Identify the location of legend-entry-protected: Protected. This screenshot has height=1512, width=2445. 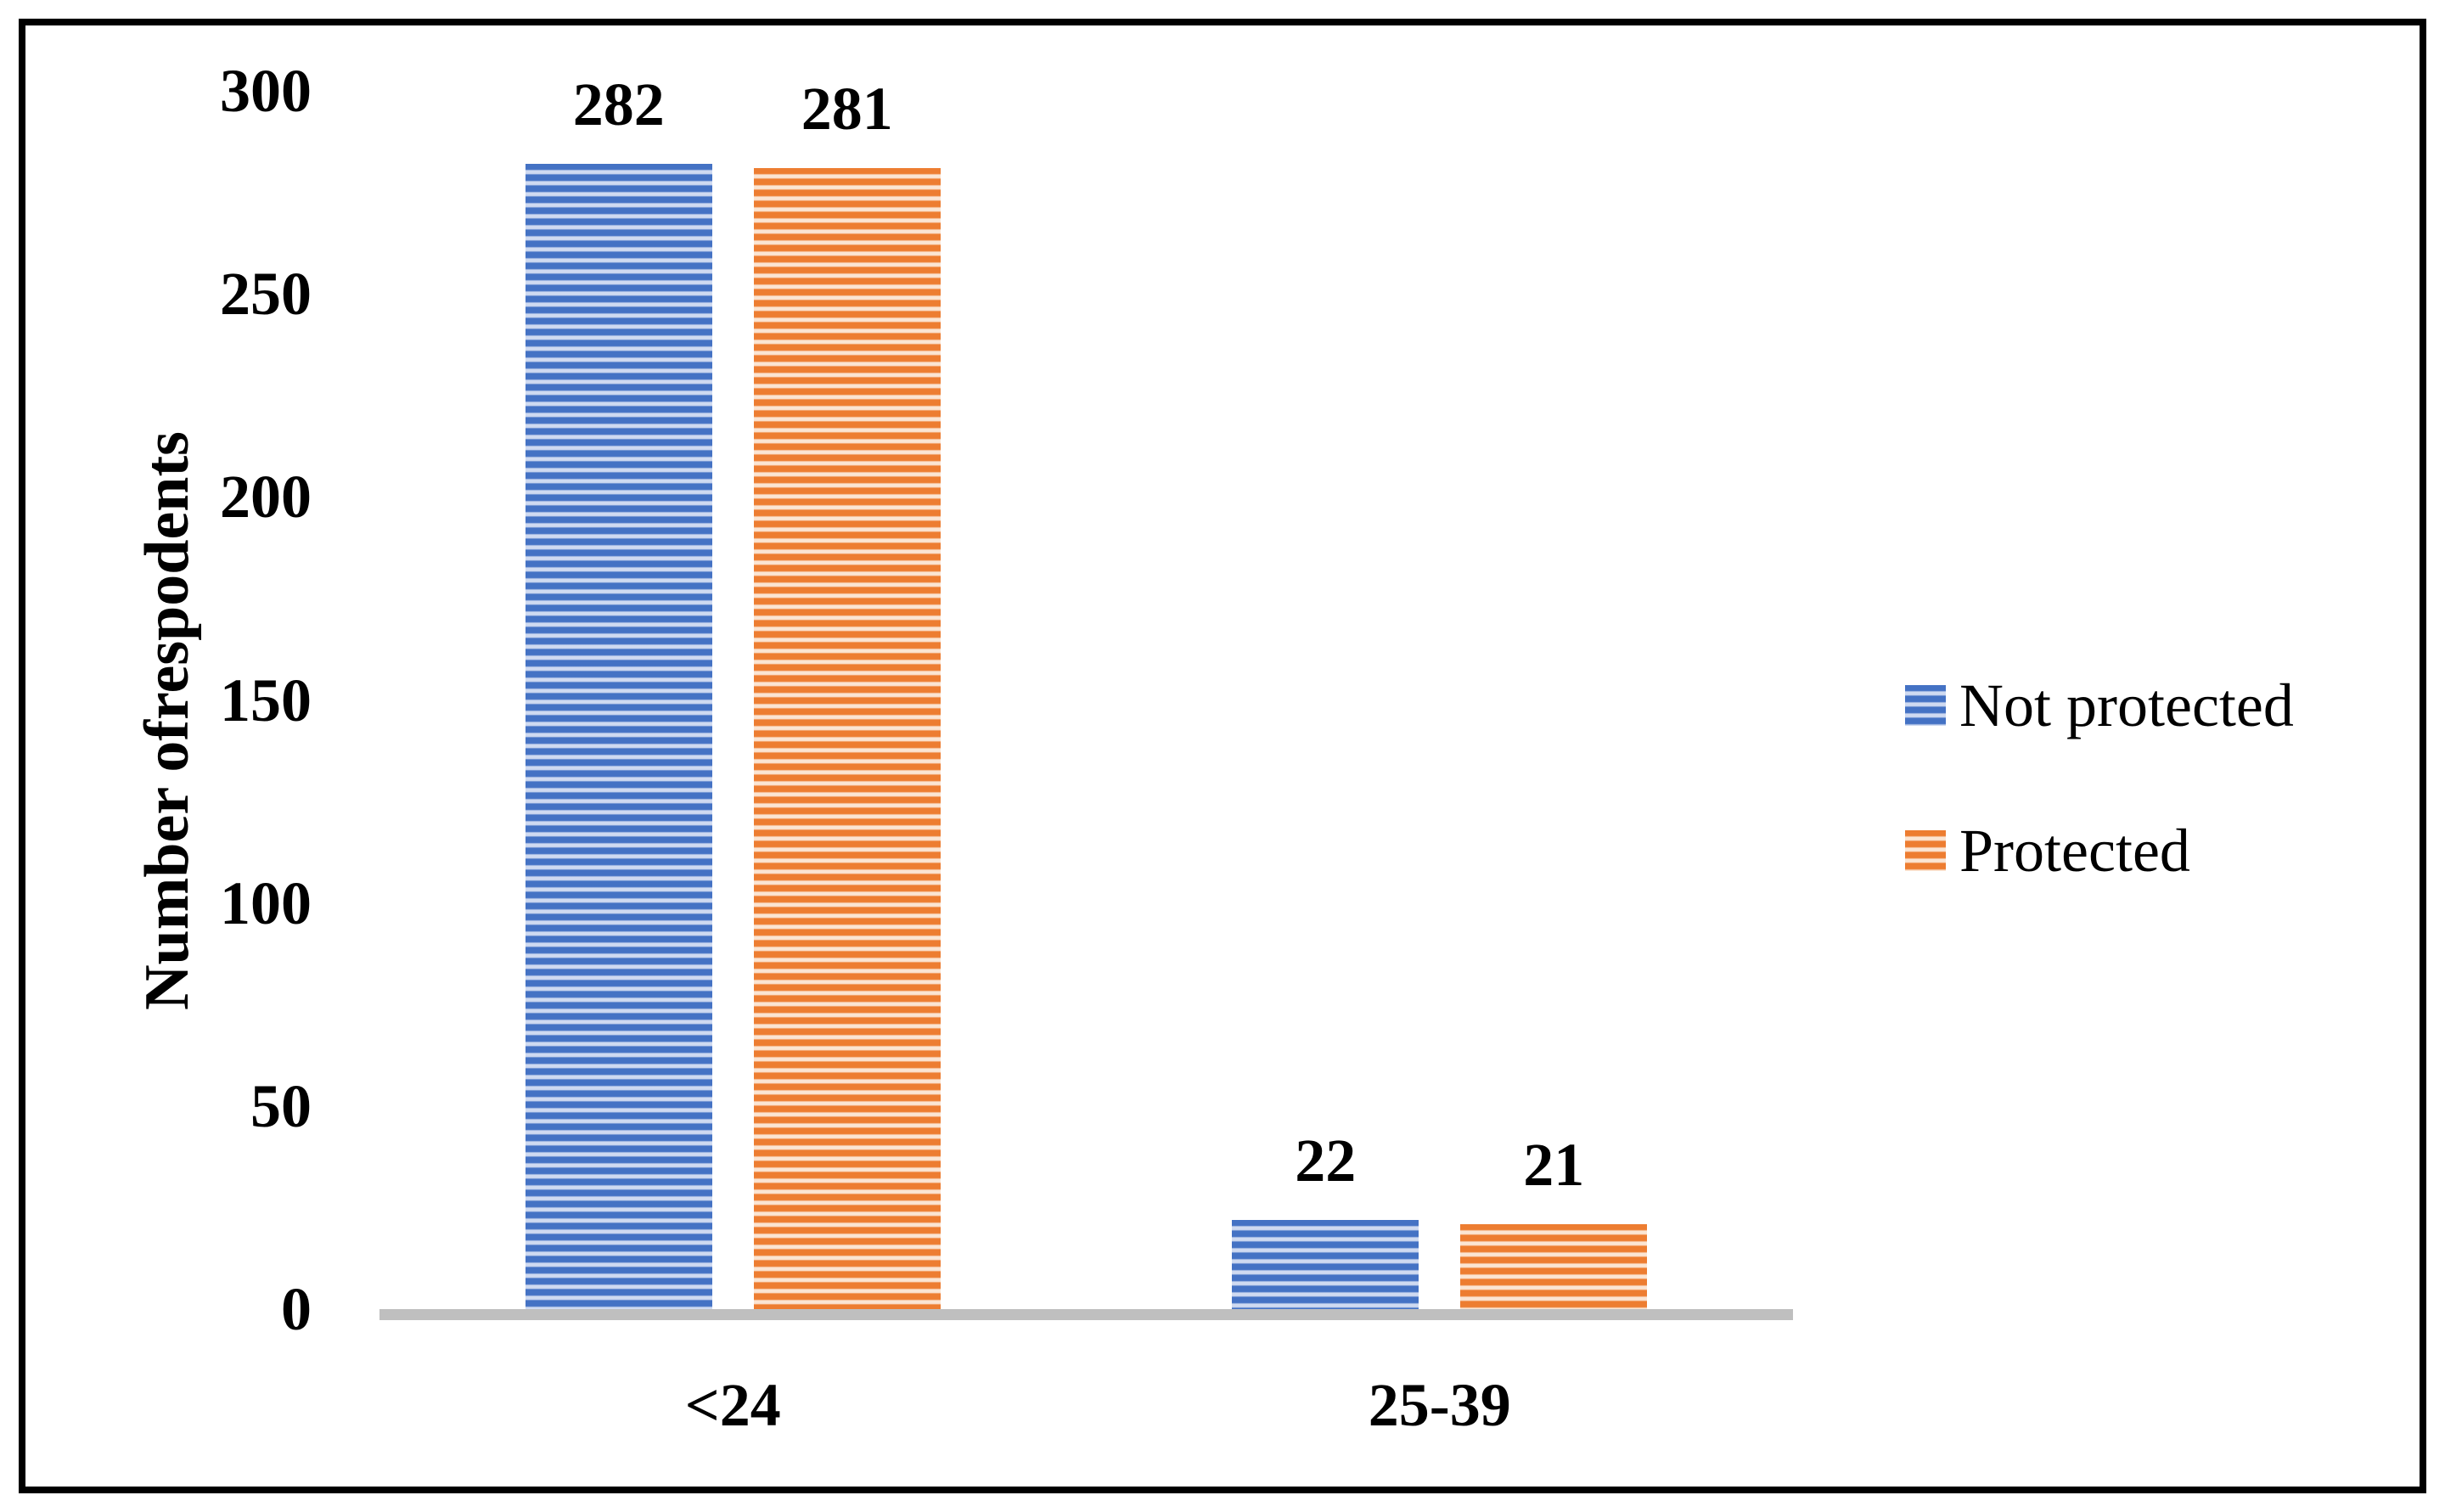
(2047, 851).